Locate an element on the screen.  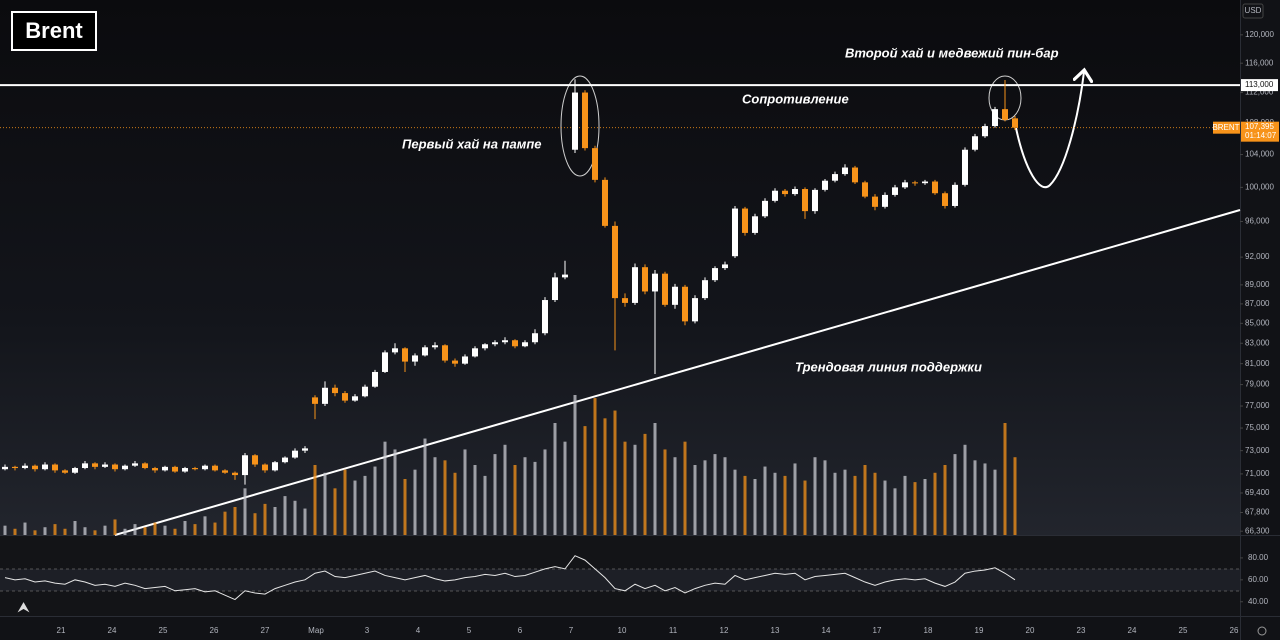
y-tick-label: 71,000 is located at coordinates (1257, 473).